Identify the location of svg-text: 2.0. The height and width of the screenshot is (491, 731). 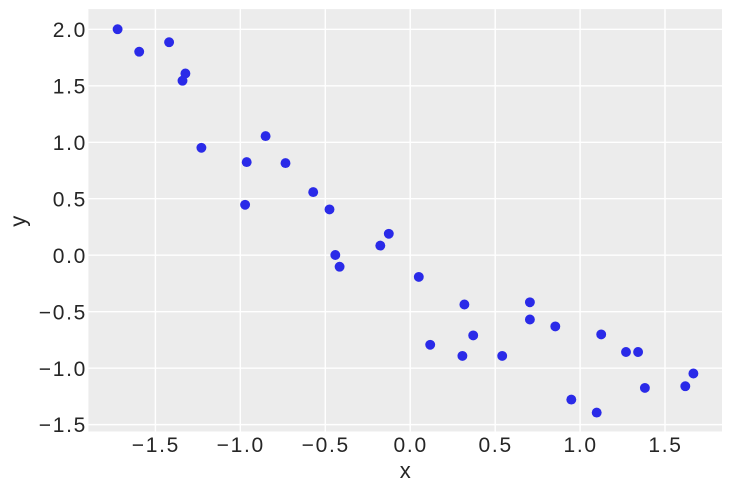
(70, 30).